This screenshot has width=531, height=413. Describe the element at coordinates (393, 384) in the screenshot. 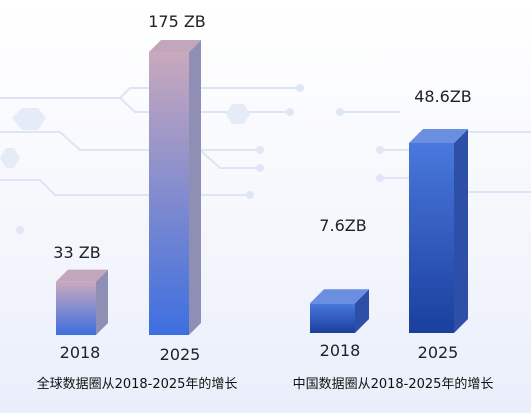

I see `chart-title: 中国数据圈从2018-2025年的增长` at that location.